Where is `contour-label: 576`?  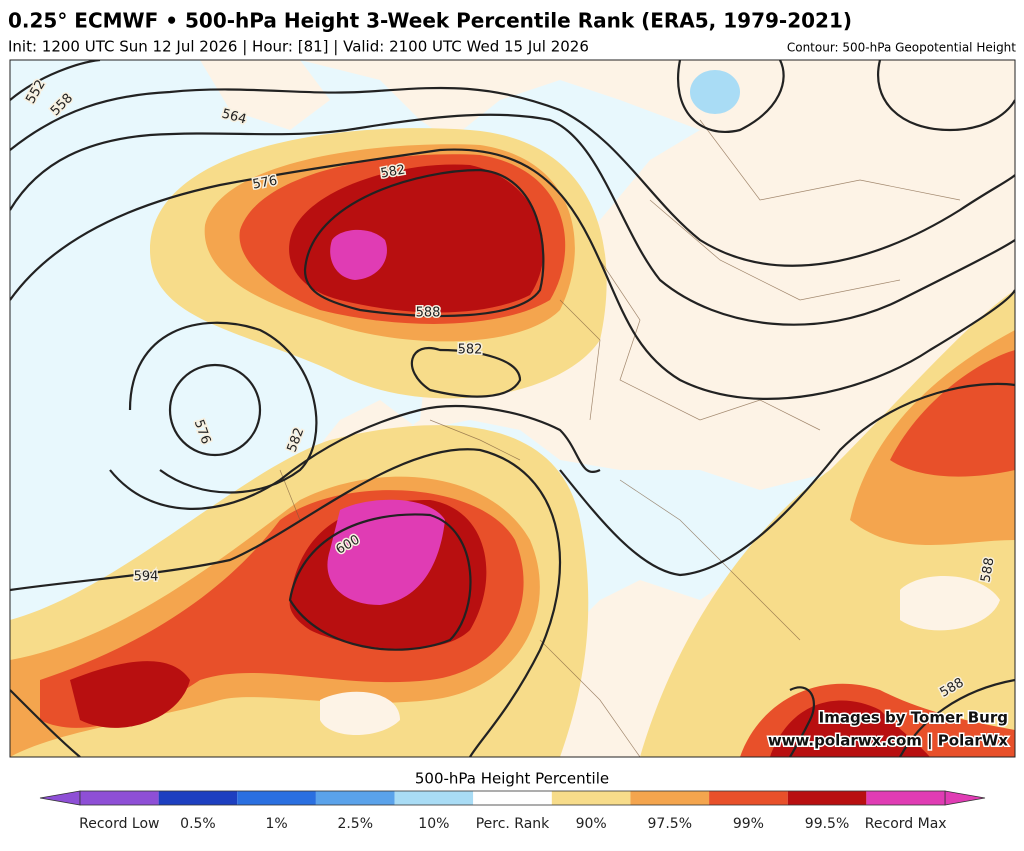 contour-label: 576 is located at coordinates (264, 182).